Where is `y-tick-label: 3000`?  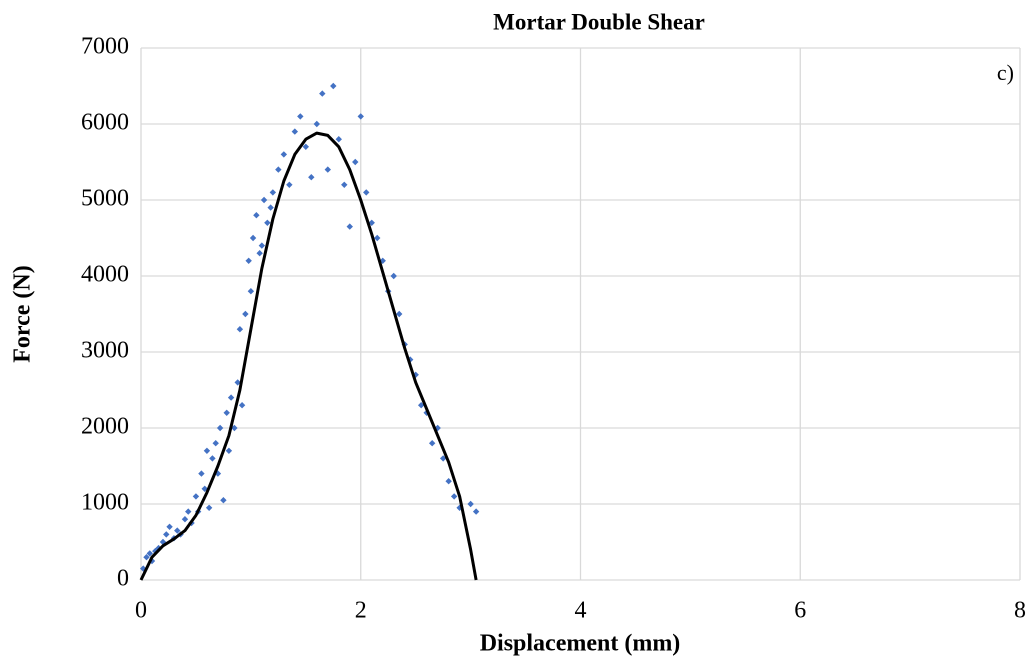
y-tick-label: 3000 is located at coordinates (105, 351).